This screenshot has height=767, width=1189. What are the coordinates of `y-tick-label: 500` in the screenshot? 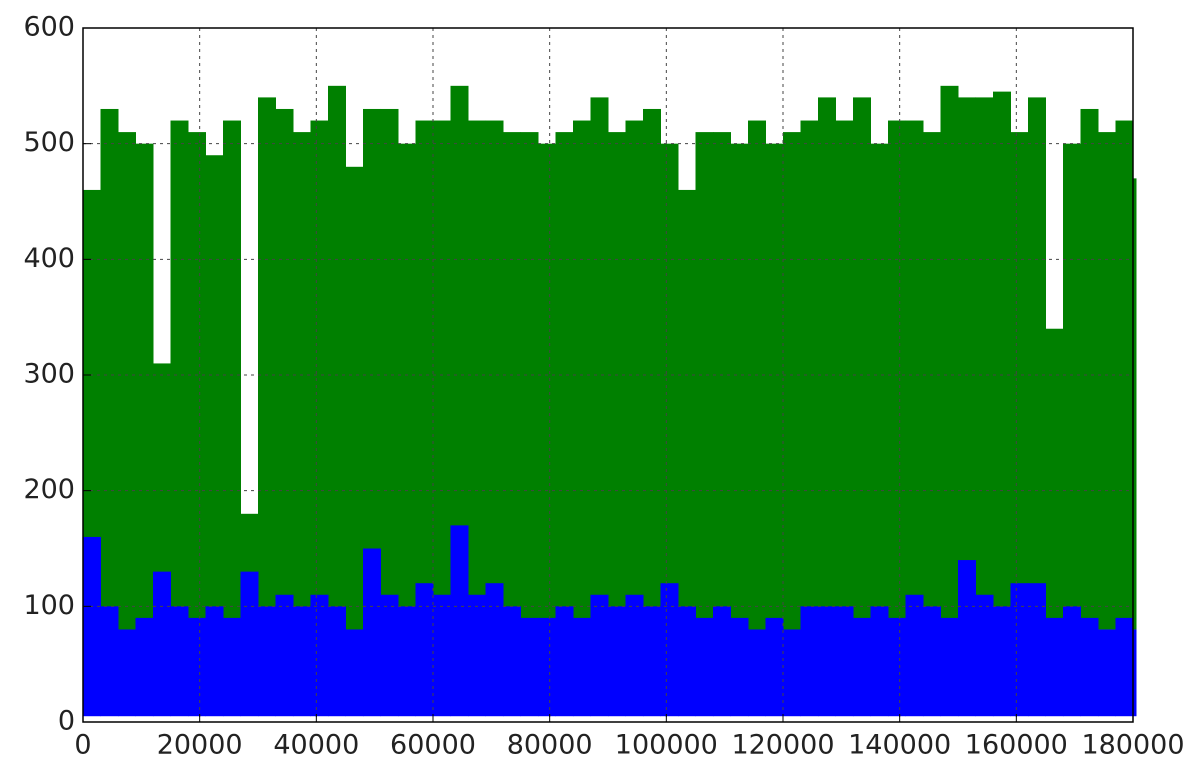 It's located at (49, 142).